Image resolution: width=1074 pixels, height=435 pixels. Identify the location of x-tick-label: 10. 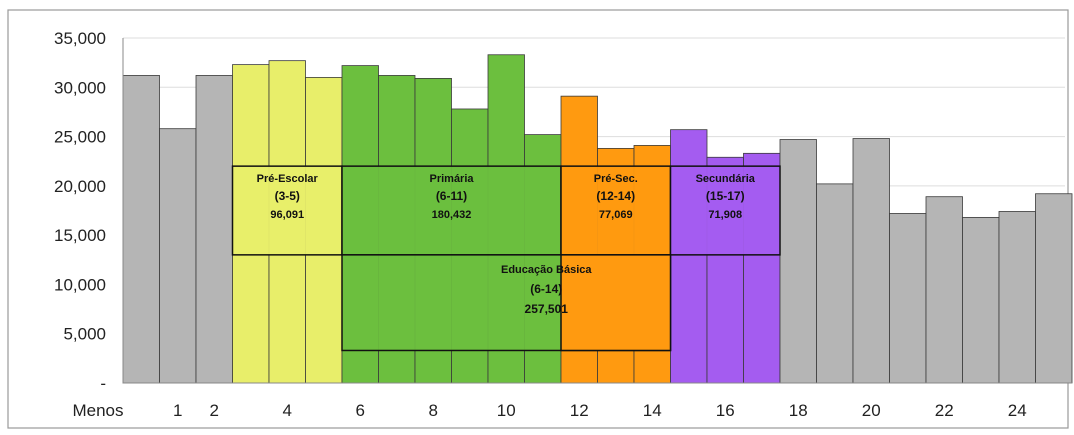
(506, 410).